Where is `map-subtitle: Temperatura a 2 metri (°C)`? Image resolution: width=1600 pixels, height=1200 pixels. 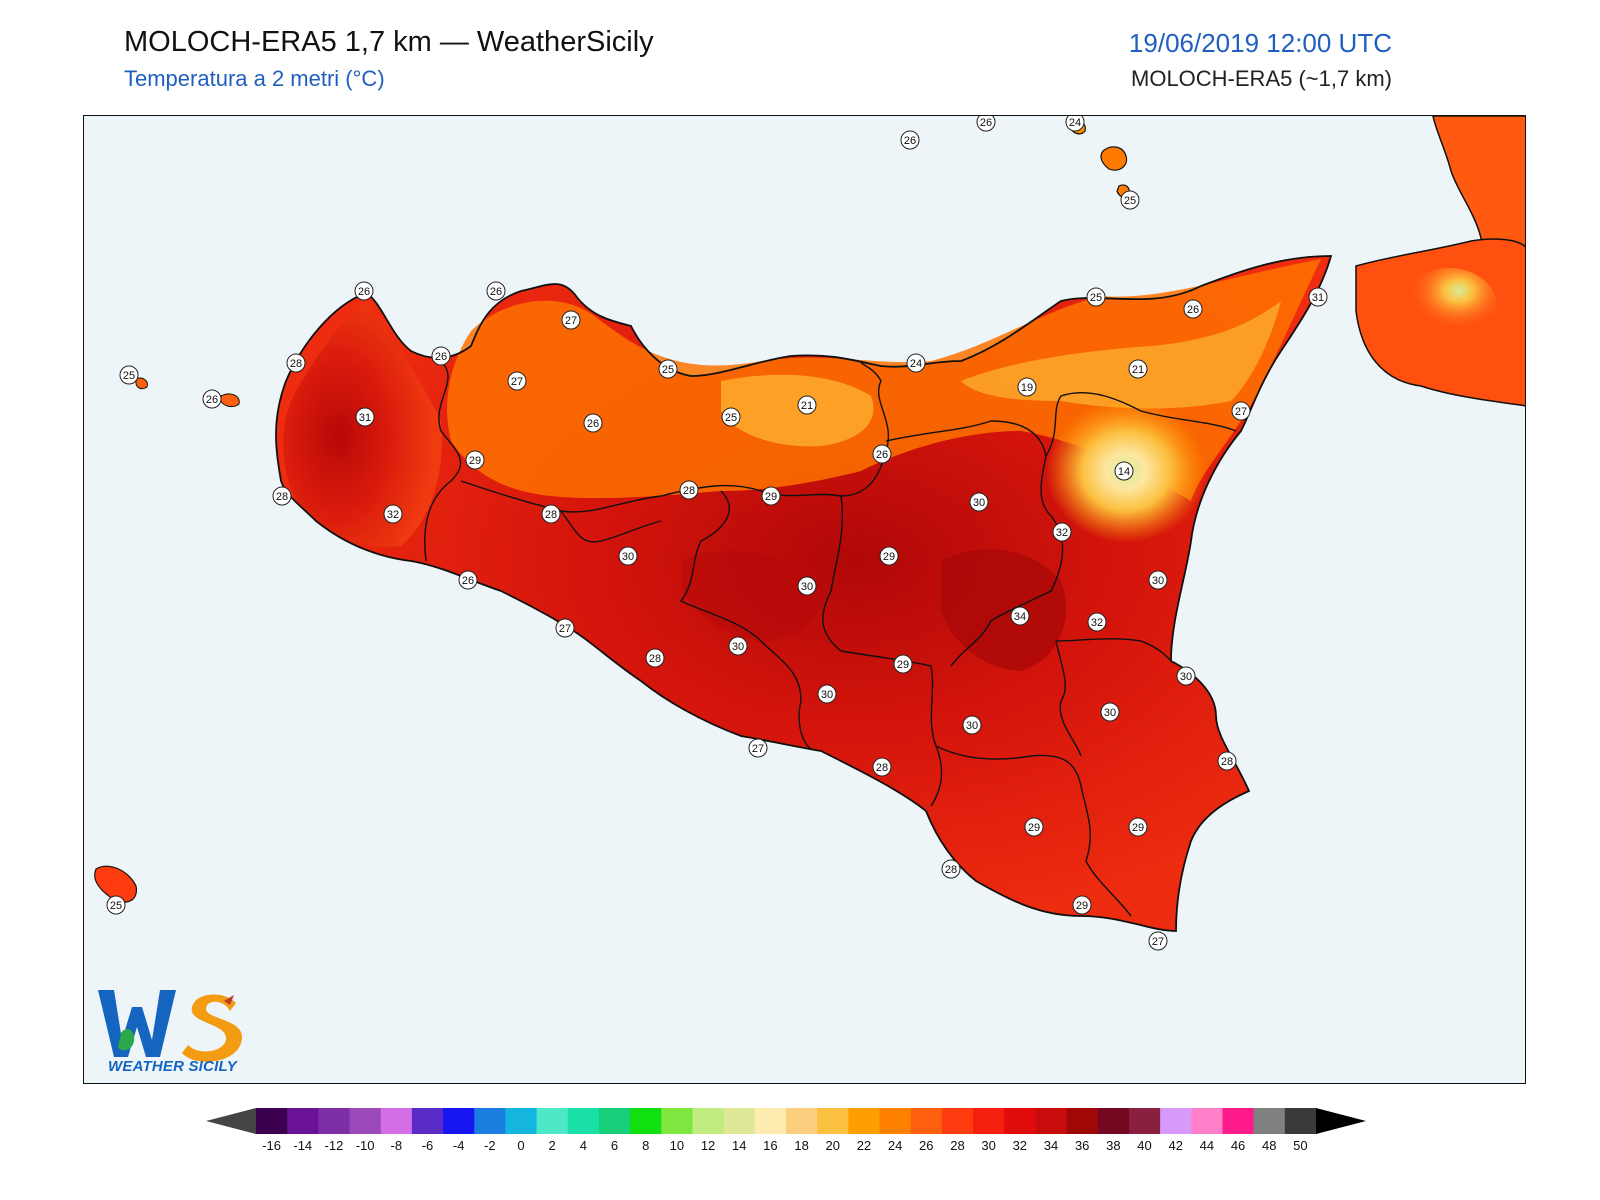 map-subtitle: Temperatura a 2 metri (°C) is located at coordinates (254, 78).